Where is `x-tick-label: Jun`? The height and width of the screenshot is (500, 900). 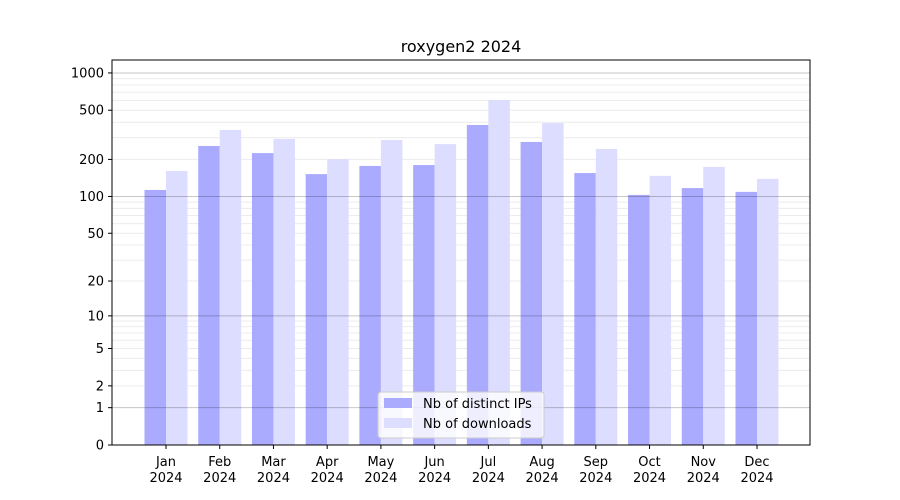 x-tick-label: Jun is located at coordinates (433, 462).